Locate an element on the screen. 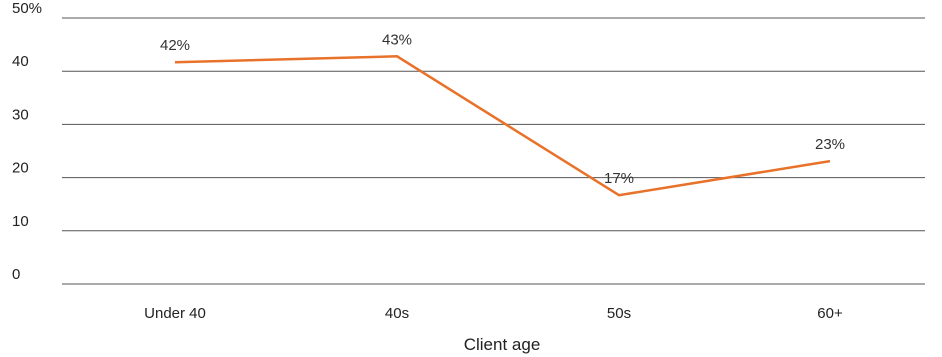 The width and height of the screenshot is (942, 357). y-tick-label: 50% is located at coordinates (27, 8).